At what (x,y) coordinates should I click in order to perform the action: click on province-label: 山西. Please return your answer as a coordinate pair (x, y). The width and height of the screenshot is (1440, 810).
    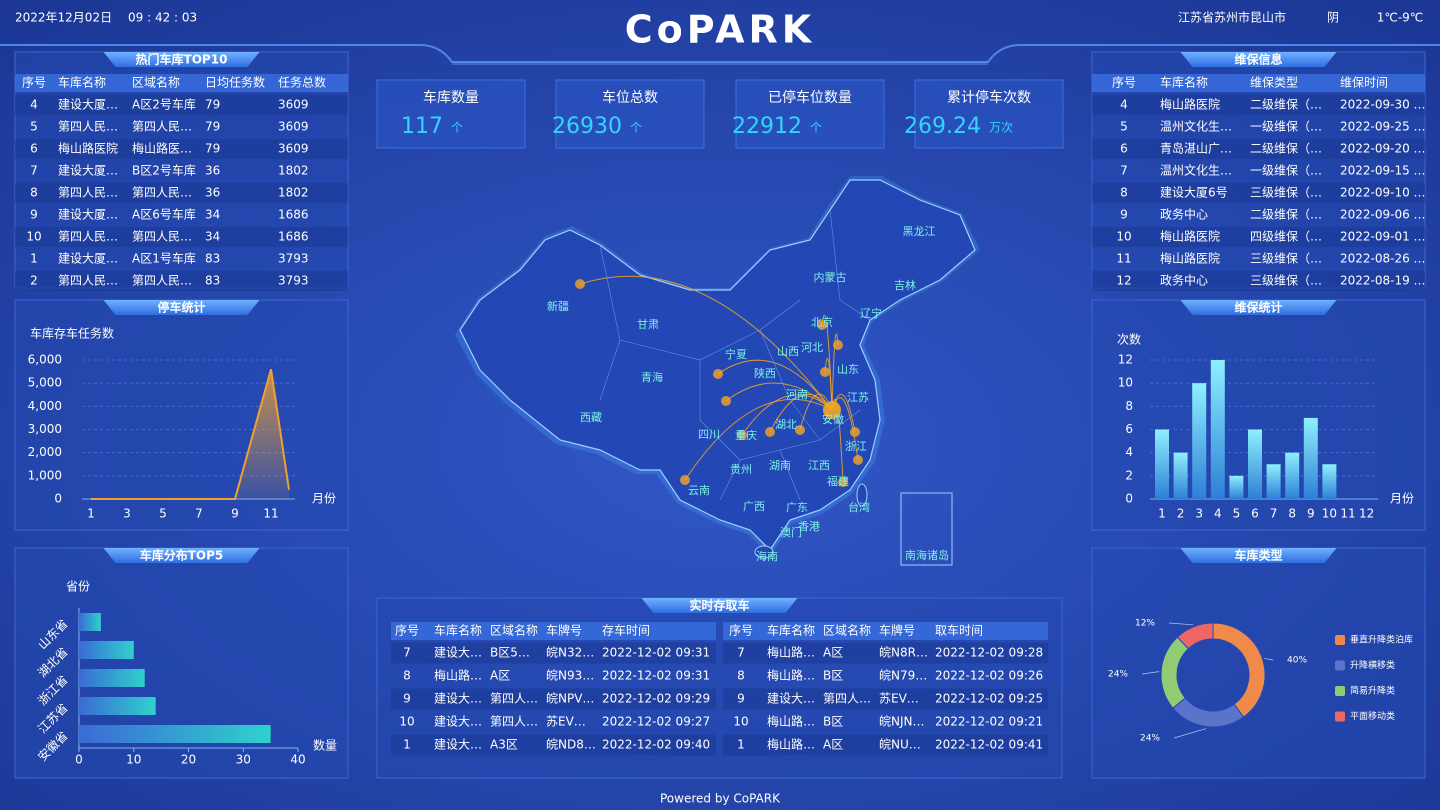
    Looking at the image, I should click on (788, 351).